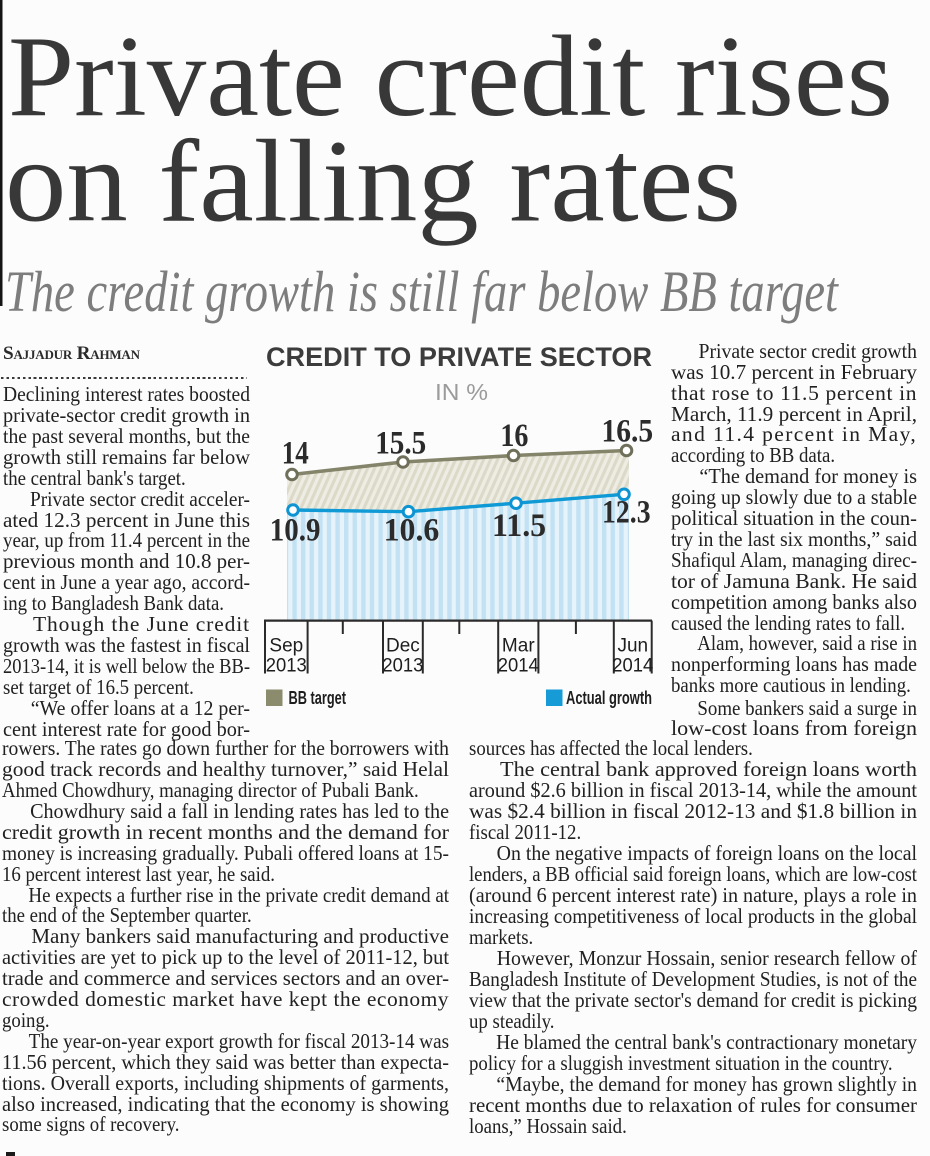 The image size is (930, 1156). I want to click on svg-text: 10.9, so click(295, 530).